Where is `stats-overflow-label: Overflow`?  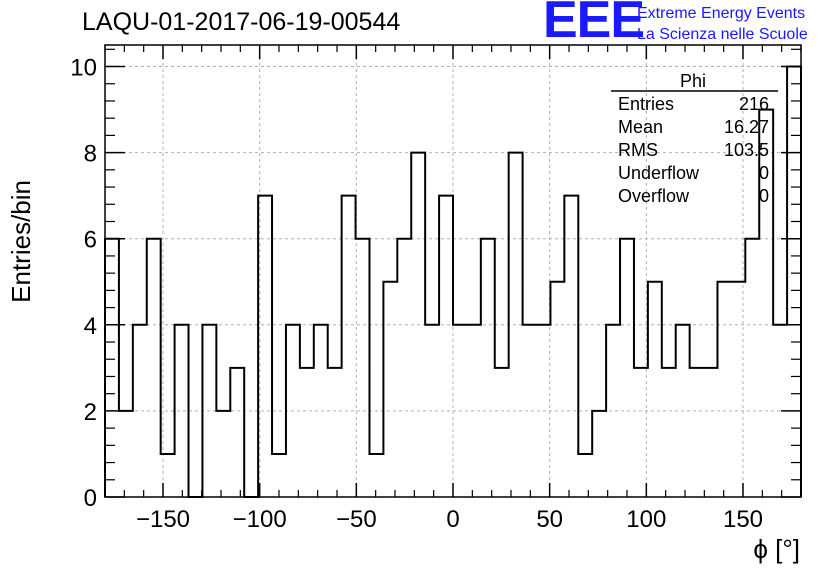 stats-overflow-label: Overflow is located at coordinates (654, 196).